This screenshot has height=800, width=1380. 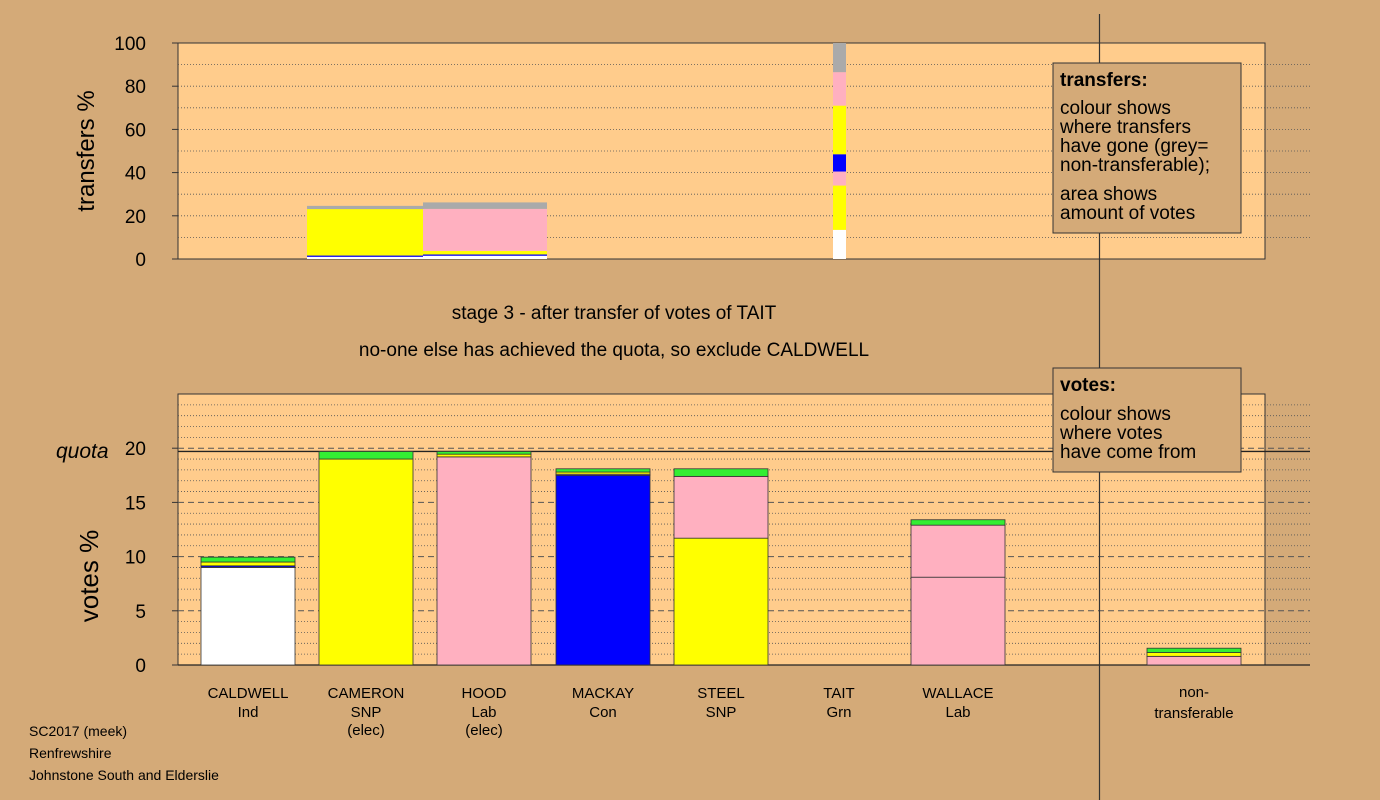 I want to click on transfers-legend-title: transfers:, so click(x=1104, y=80).